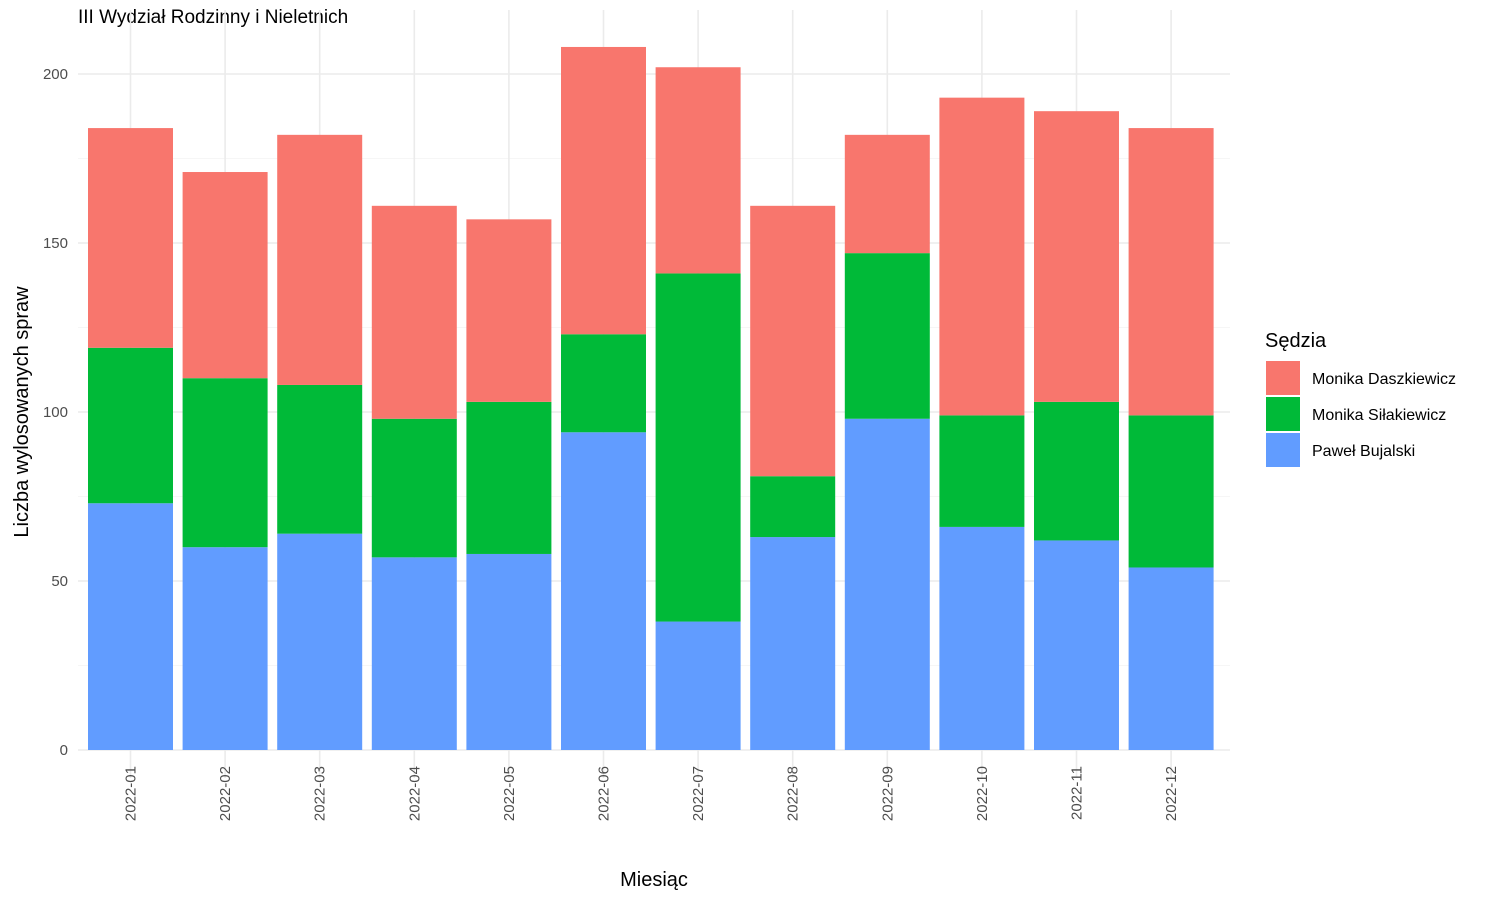 The height and width of the screenshot is (900, 1500). What do you see at coordinates (131, 793) in the screenshot?
I see `x-tick-label: 2022-01` at bounding box center [131, 793].